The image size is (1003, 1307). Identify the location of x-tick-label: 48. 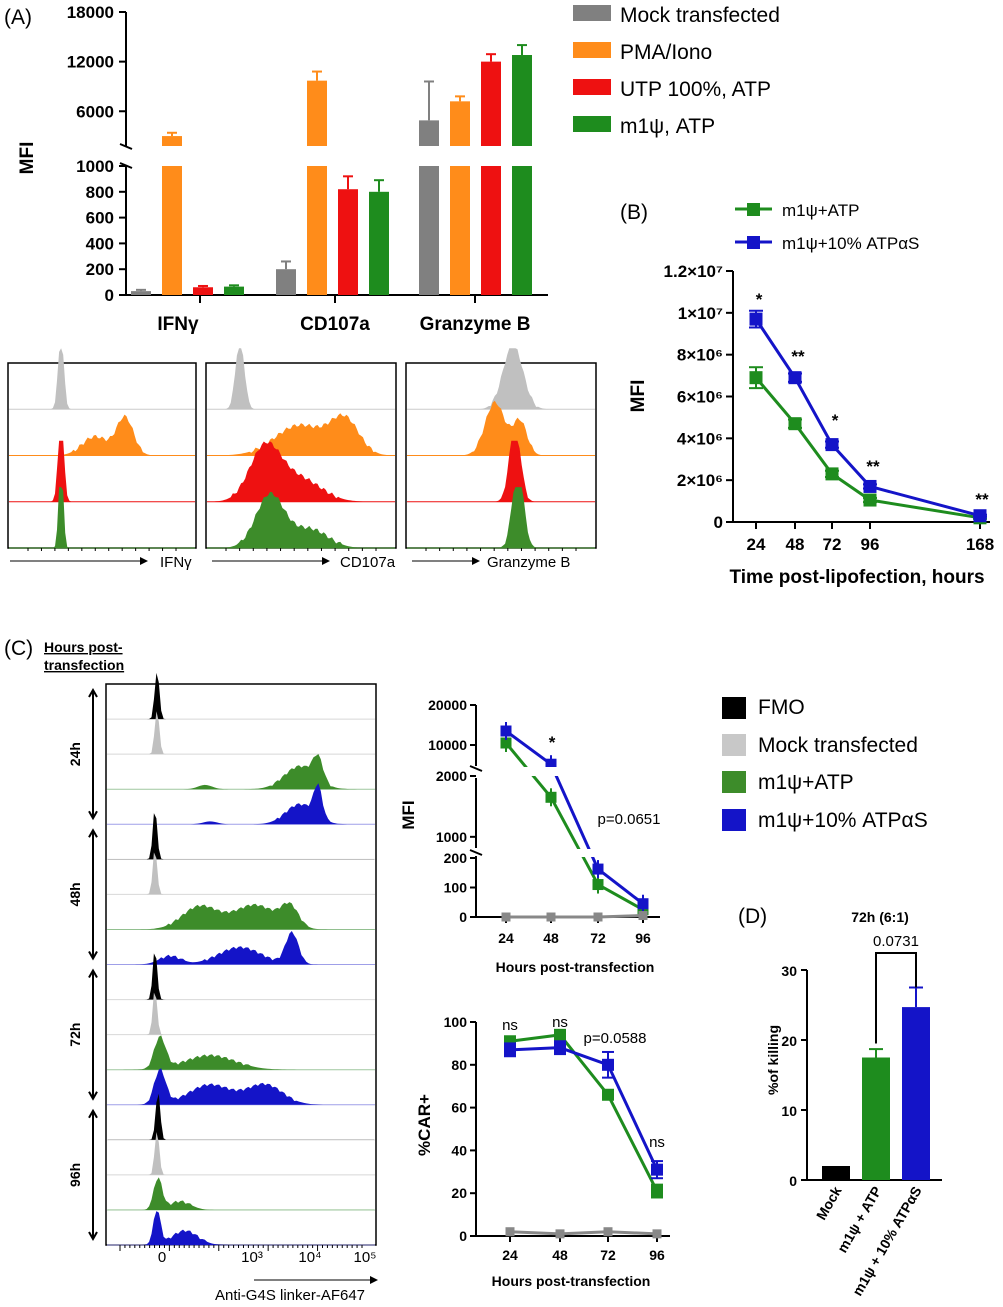
(795, 544).